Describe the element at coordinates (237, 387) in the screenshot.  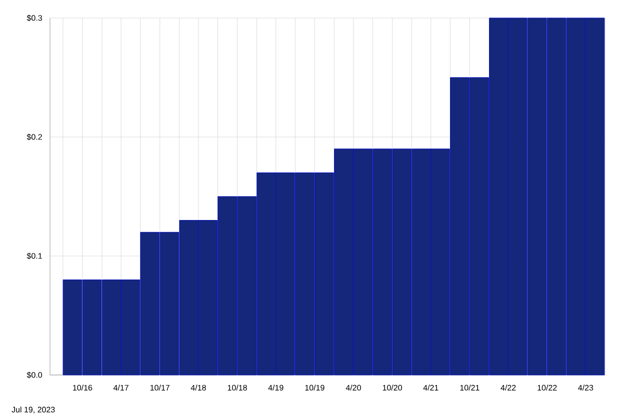
I see `x-tick-label: 10/18` at that location.